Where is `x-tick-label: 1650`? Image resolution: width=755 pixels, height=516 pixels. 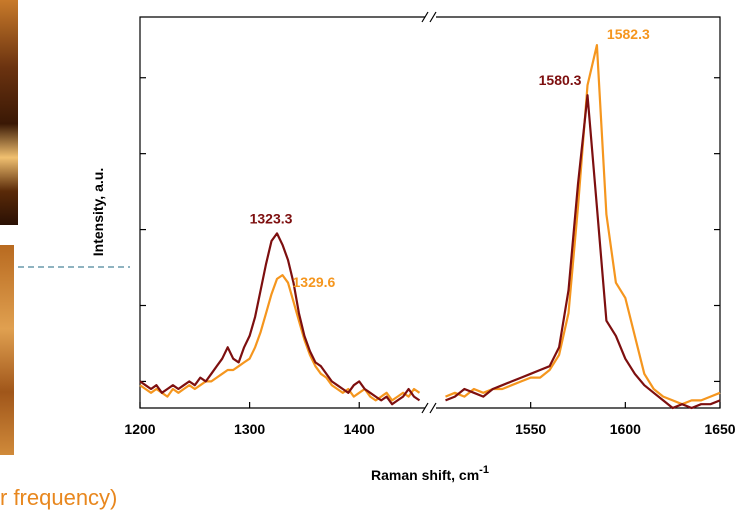
x-tick-label: 1650 is located at coordinates (719, 429).